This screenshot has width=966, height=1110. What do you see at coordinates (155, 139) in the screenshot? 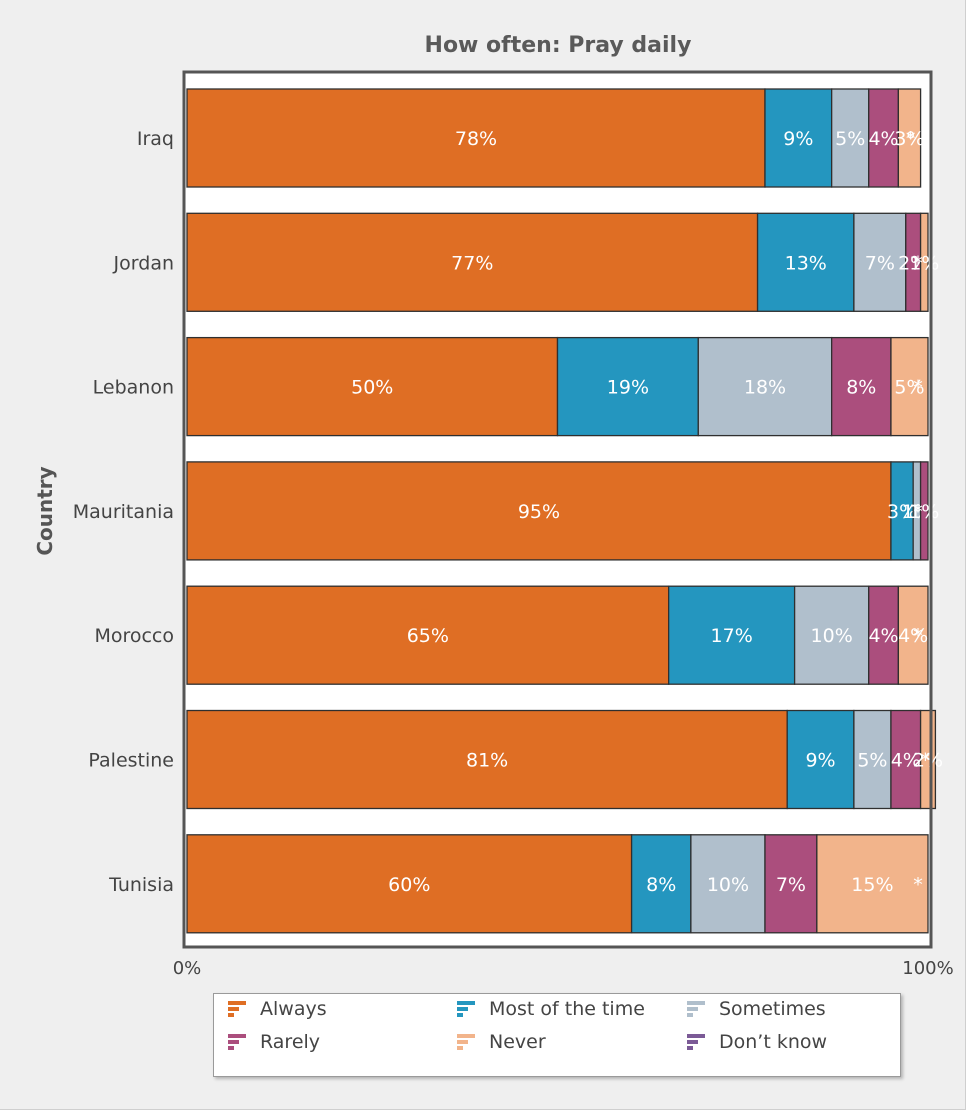
I see `category-label: Iraq` at bounding box center [155, 139].